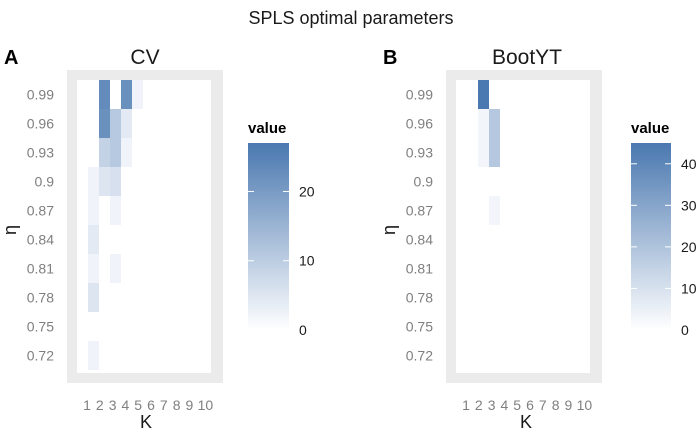 This screenshot has width=699, height=433. What do you see at coordinates (689, 205) in the screenshot?
I see `legend-tick-label: 30` at bounding box center [689, 205].